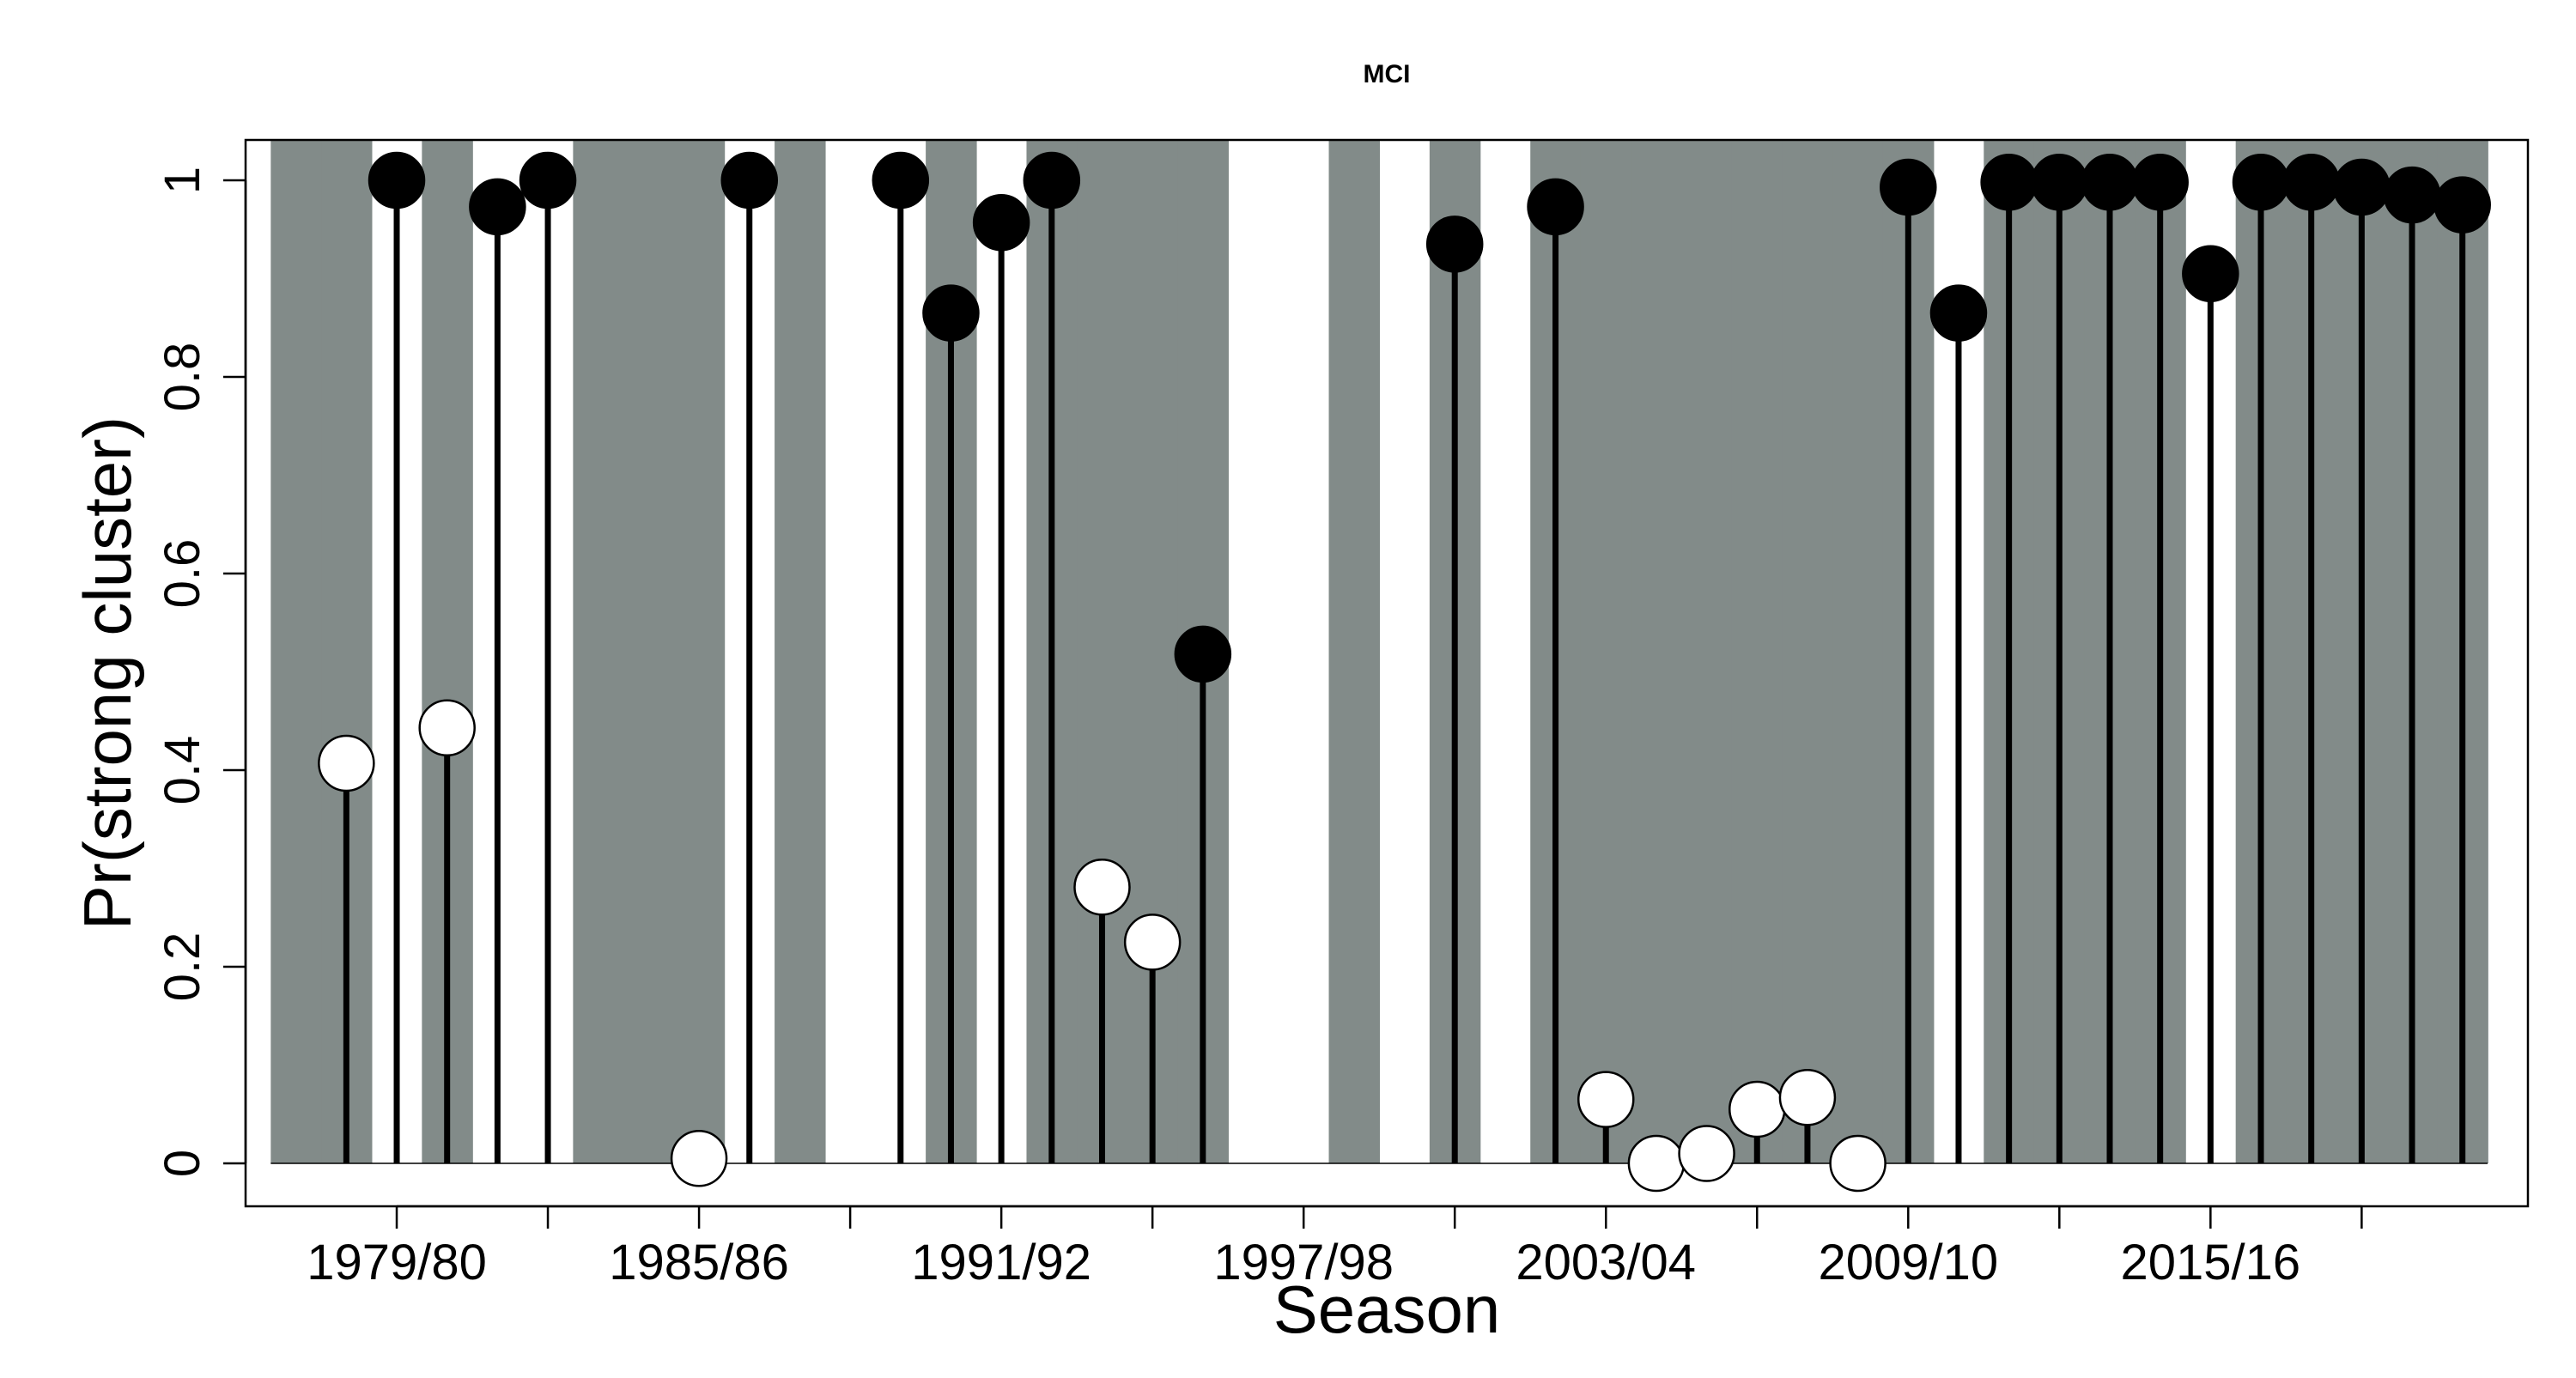  What do you see at coordinates (1001, 1262) in the screenshot?
I see `x-tick-label-1991: 1991/92` at bounding box center [1001, 1262].